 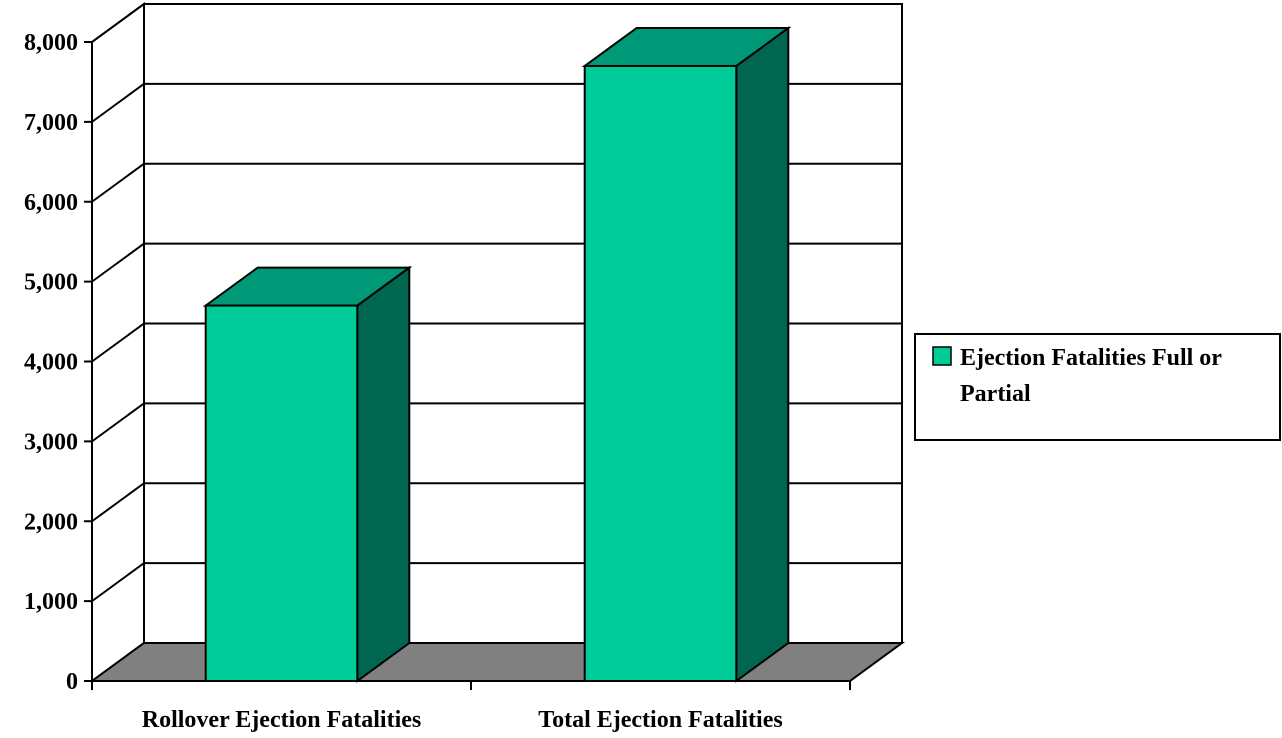 What do you see at coordinates (942, 356) in the screenshot?
I see `legend-swatch` at bounding box center [942, 356].